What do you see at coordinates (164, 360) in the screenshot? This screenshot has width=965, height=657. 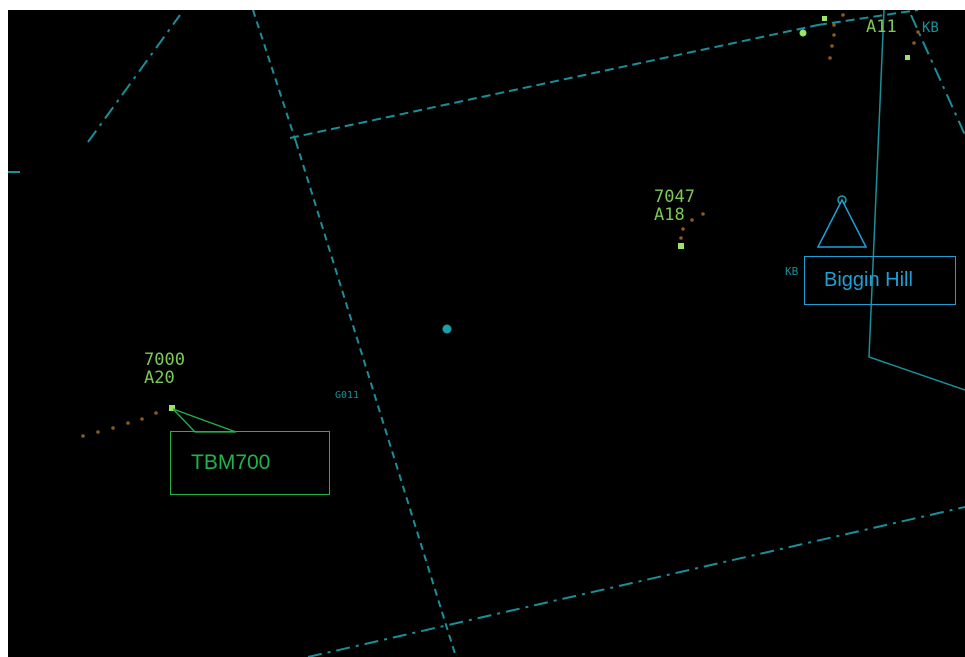 I see `track-squawk-label: 7000` at bounding box center [164, 360].